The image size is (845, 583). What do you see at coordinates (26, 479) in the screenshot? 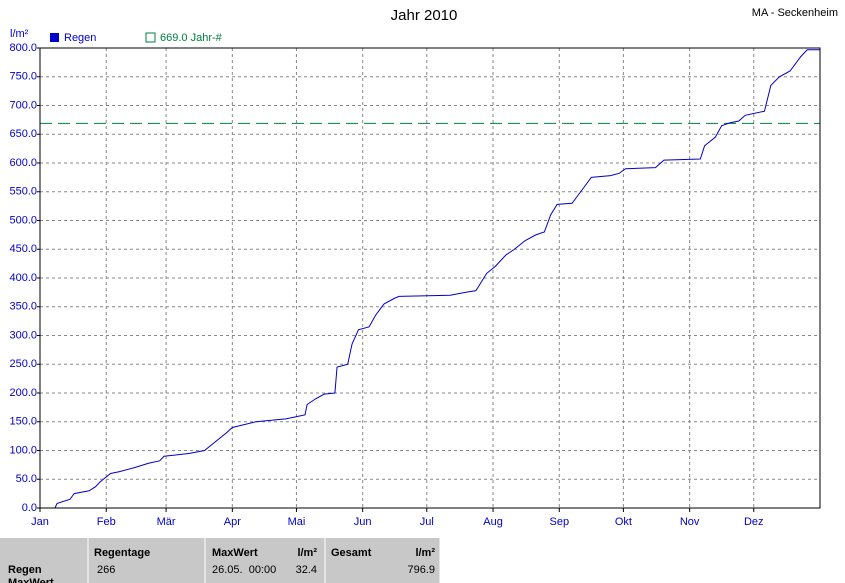
I see `y-tick-label: 50.0` at bounding box center [26, 479].